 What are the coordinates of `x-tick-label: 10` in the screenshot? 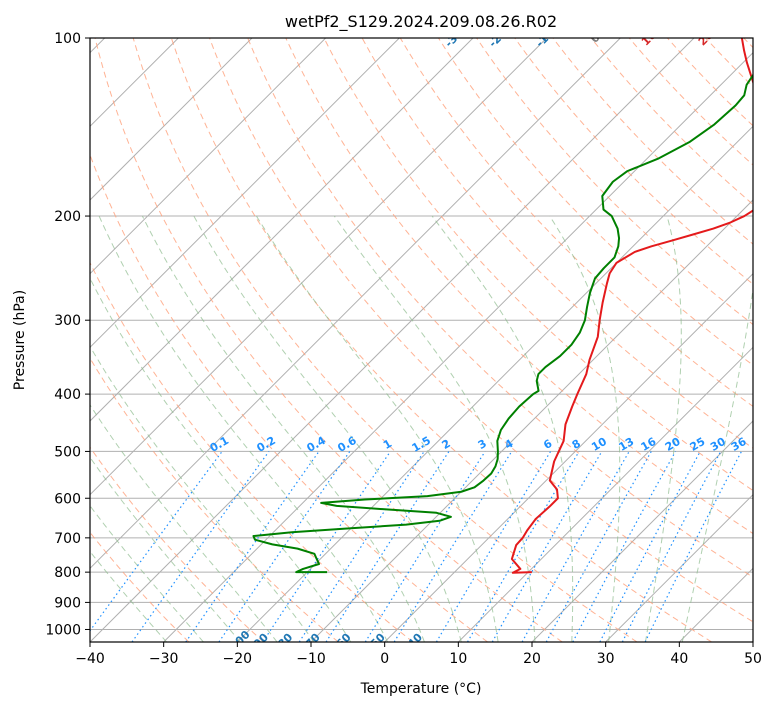 It's located at (458, 659).